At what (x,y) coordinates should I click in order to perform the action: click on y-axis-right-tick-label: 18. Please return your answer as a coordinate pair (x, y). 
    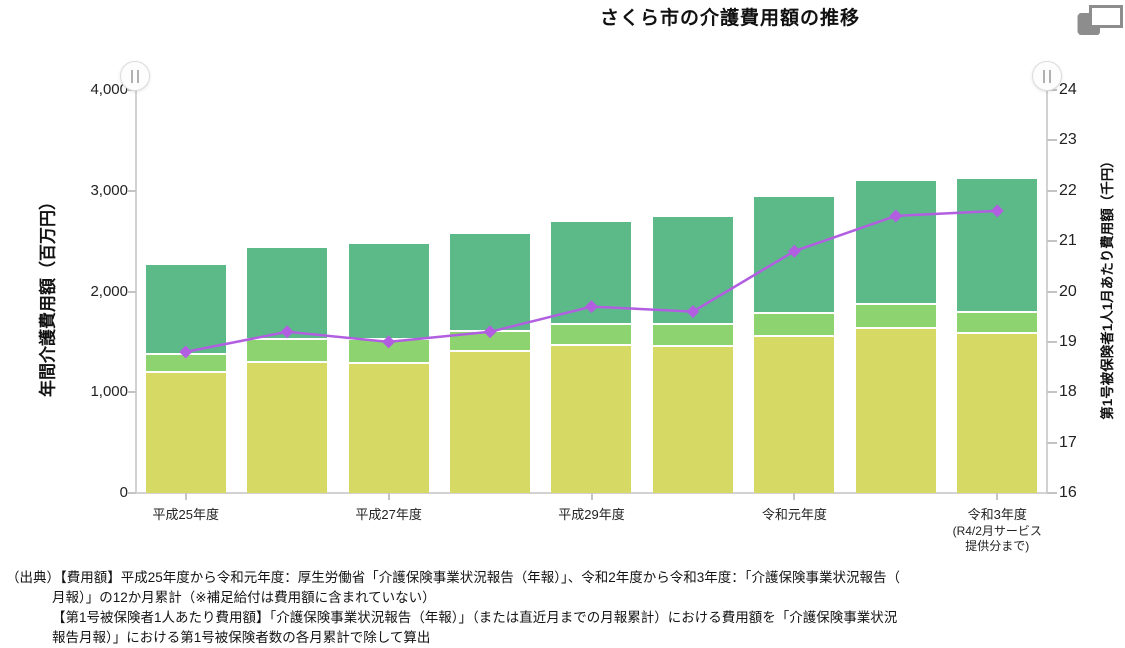
    Looking at the image, I should click on (1068, 392).